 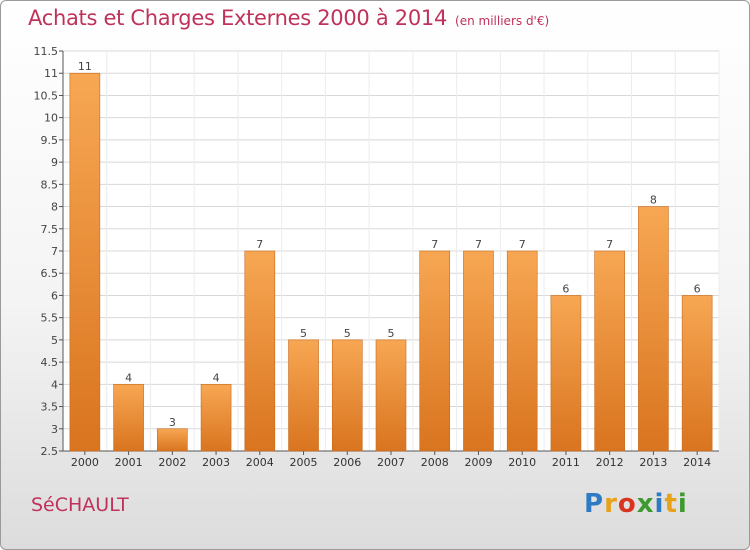 What do you see at coordinates (50, 229) in the screenshot?
I see `y-tick-label: 7.5` at bounding box center [50, 229].